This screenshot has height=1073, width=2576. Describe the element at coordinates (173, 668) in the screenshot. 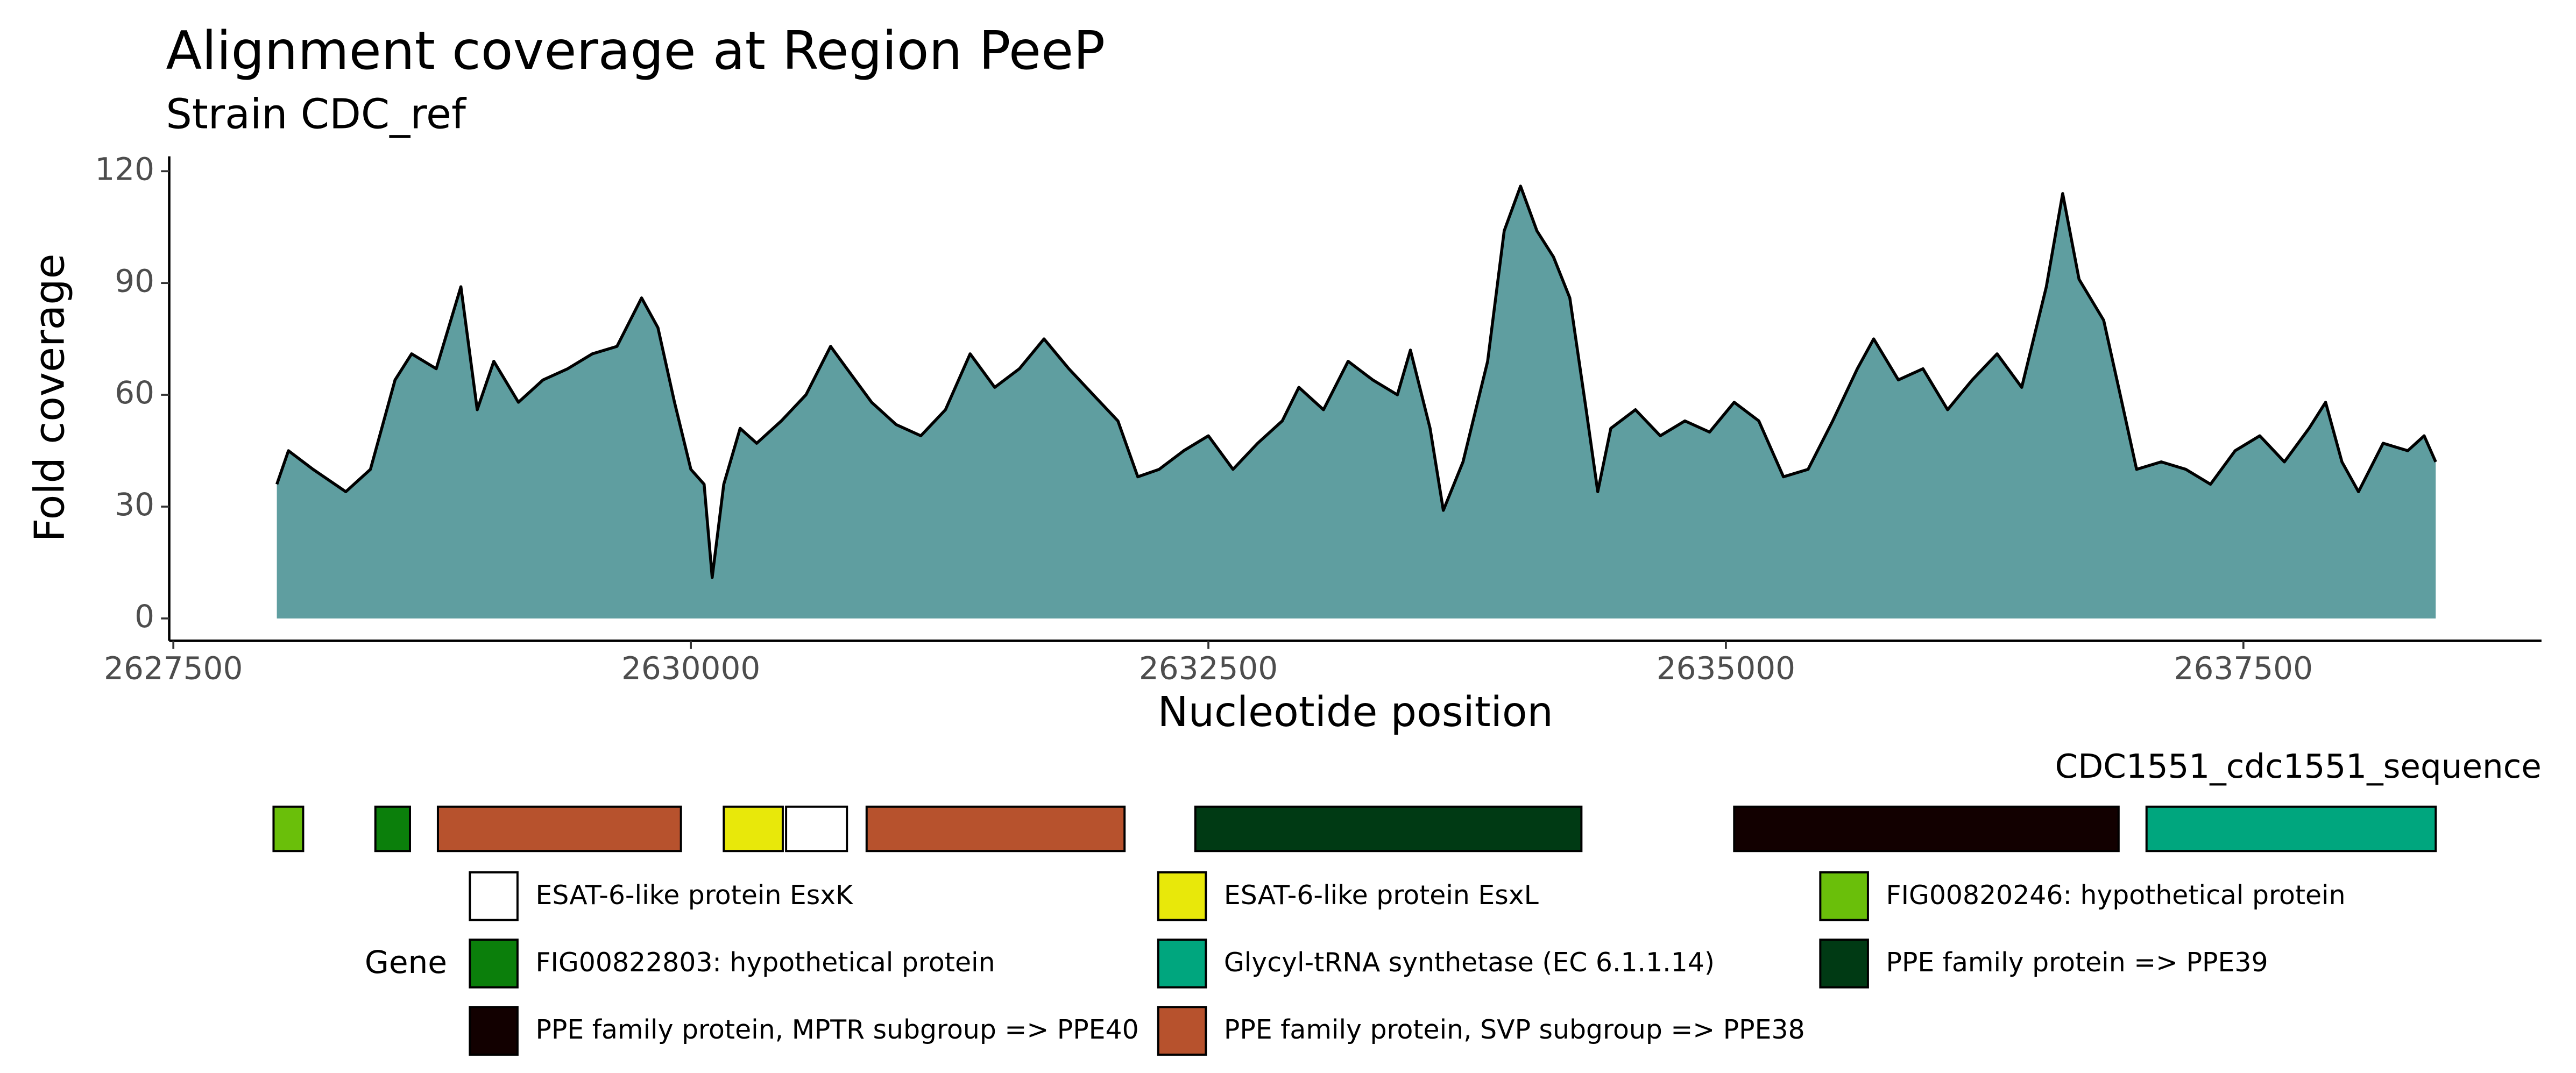

I see `x-tick-label: 2627500` at that location.